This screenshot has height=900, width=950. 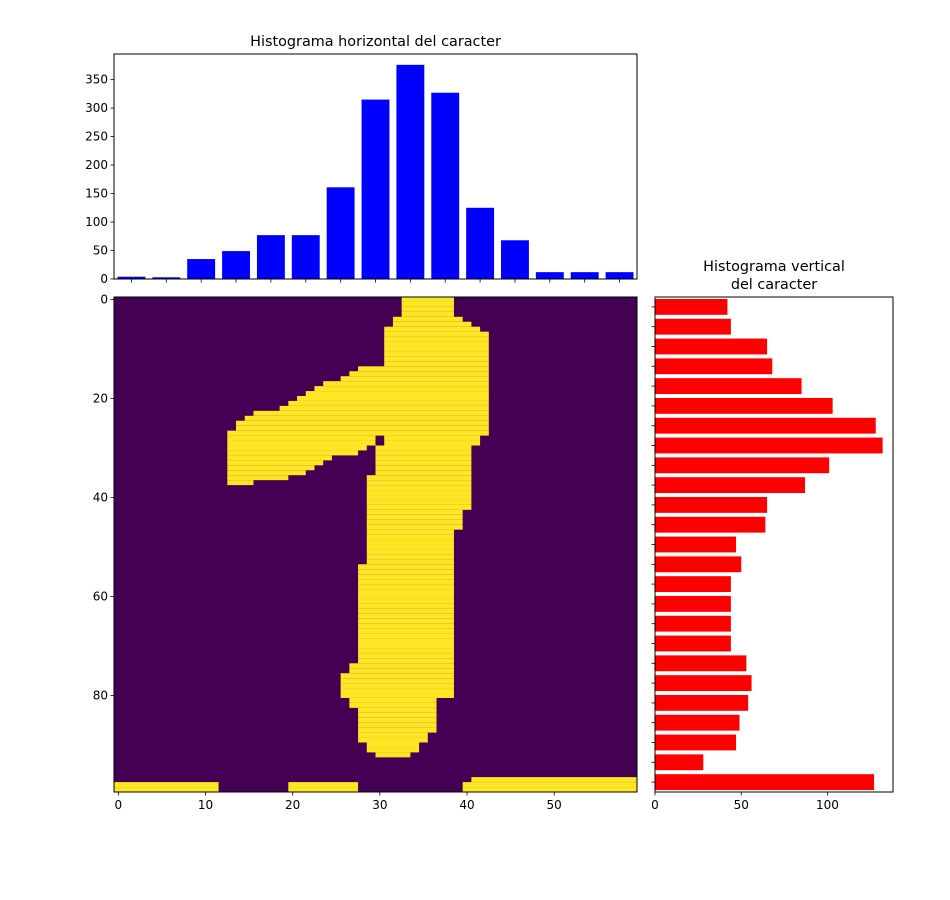 I want to click on y-tick-label: 150, so click(x=96, y=194).